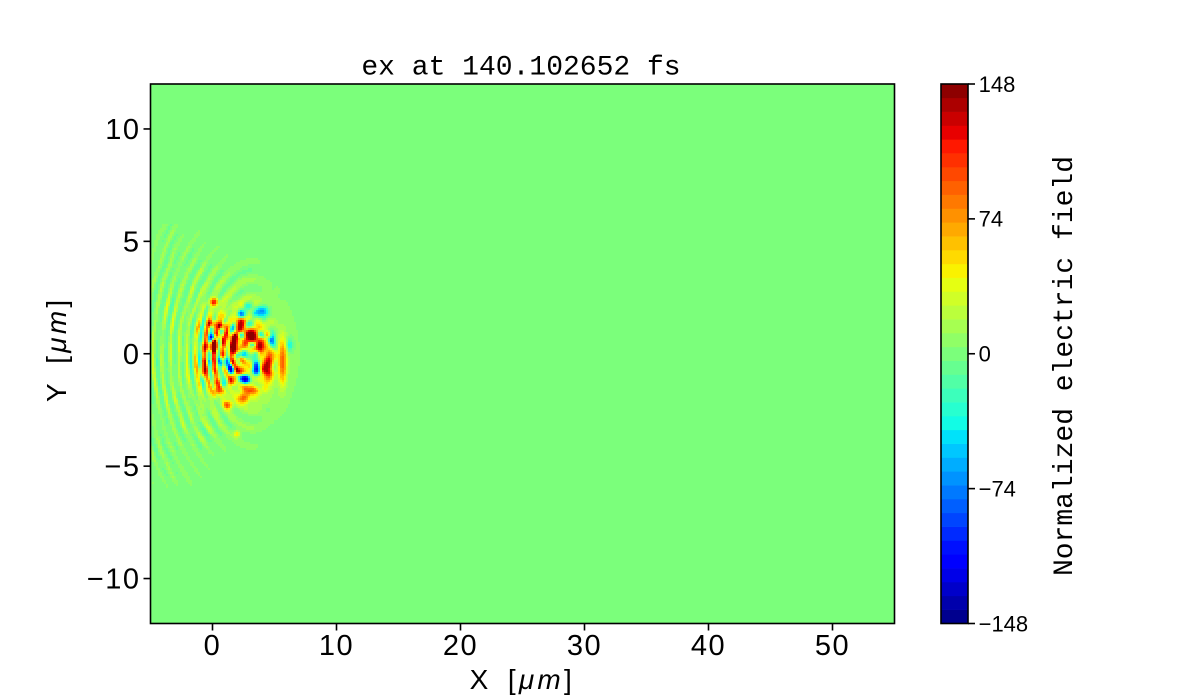 The height and width of the screenshot is (700, 1200). I want to click on svg-text: 40, so click(708, 646).